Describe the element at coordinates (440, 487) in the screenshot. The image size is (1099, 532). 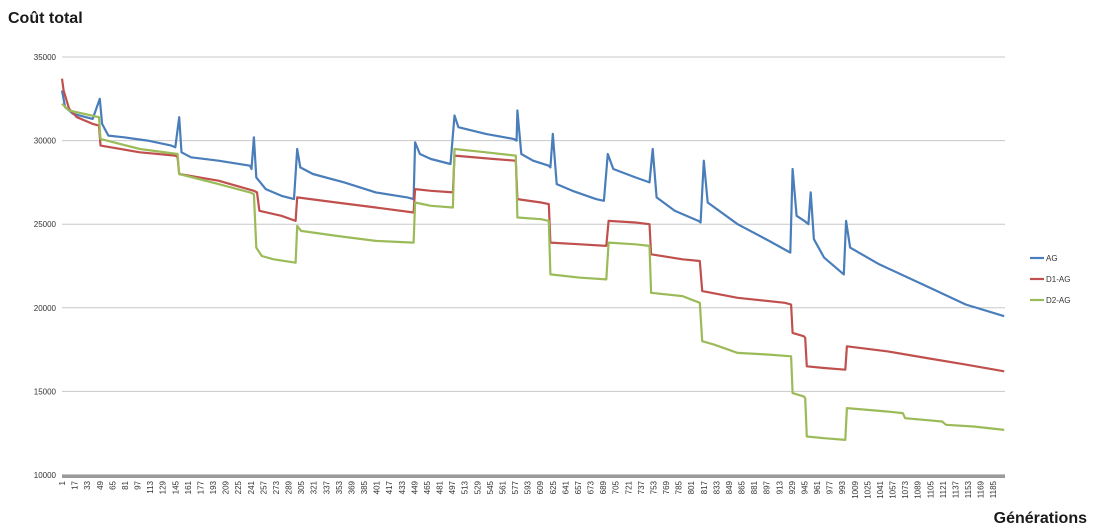
I see `x-tick-label: 481` at that location.